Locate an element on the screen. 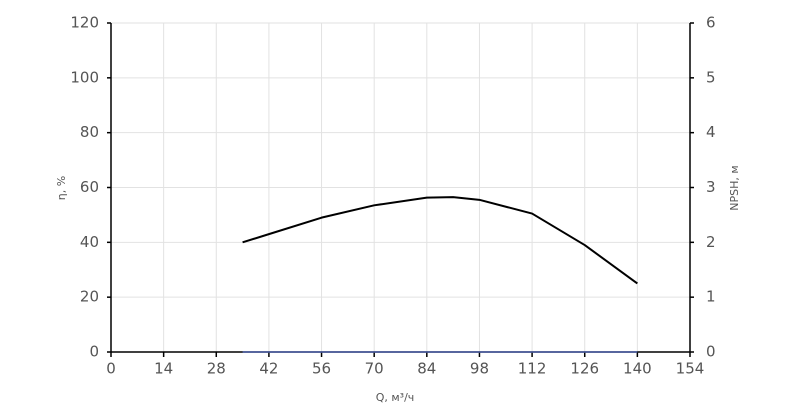 The image size is (800, 412). y-tick-label: 60 is located at coordinates (89, 187).